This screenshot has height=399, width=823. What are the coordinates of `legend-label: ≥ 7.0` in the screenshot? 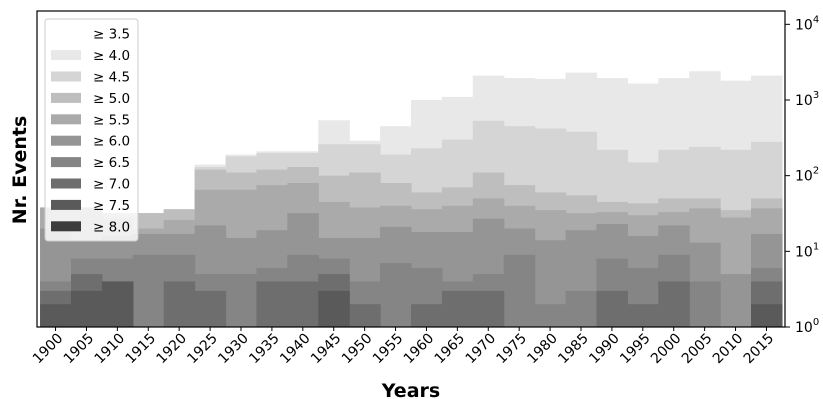 It's located at (111, 185).